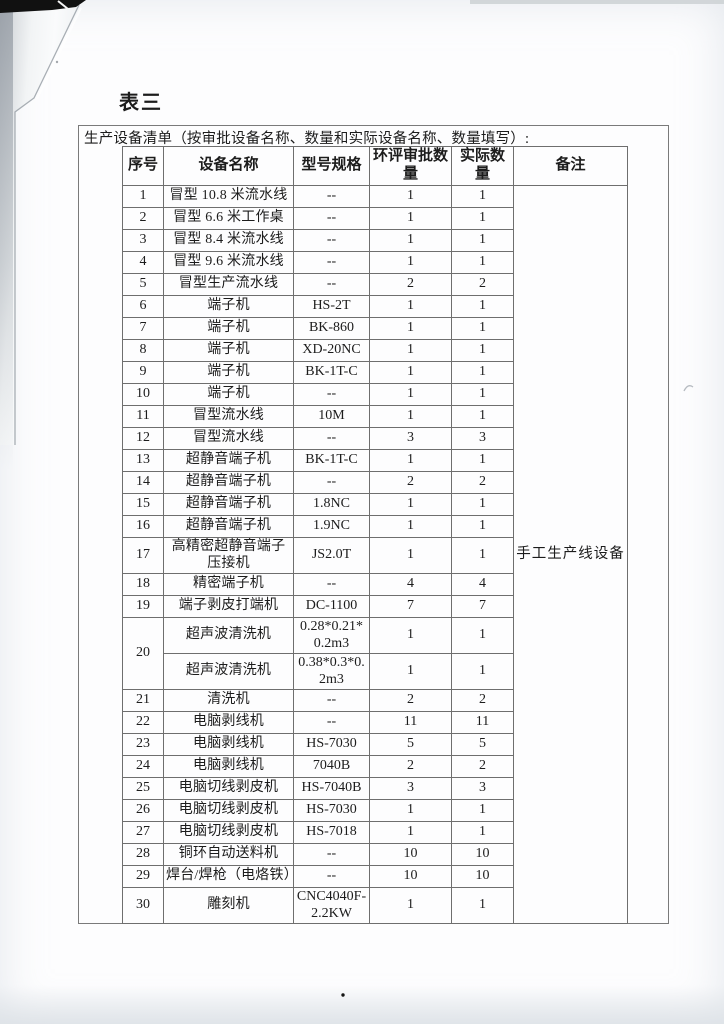  What do you see at coordinates (228, 196) in the screenshot?
I see `cell-device-name: 冒型 10.8 米流水线` at bounding box center [228, 196].